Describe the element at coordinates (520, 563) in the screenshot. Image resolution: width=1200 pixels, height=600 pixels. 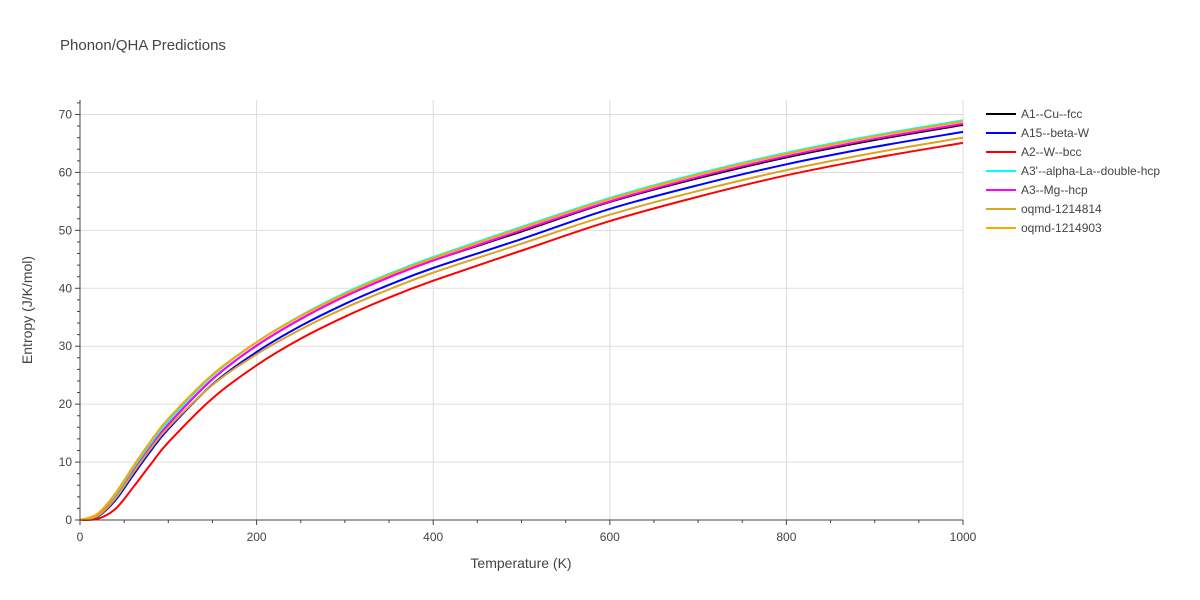
I see `x-axis-title: Temperature (K)` at that location.